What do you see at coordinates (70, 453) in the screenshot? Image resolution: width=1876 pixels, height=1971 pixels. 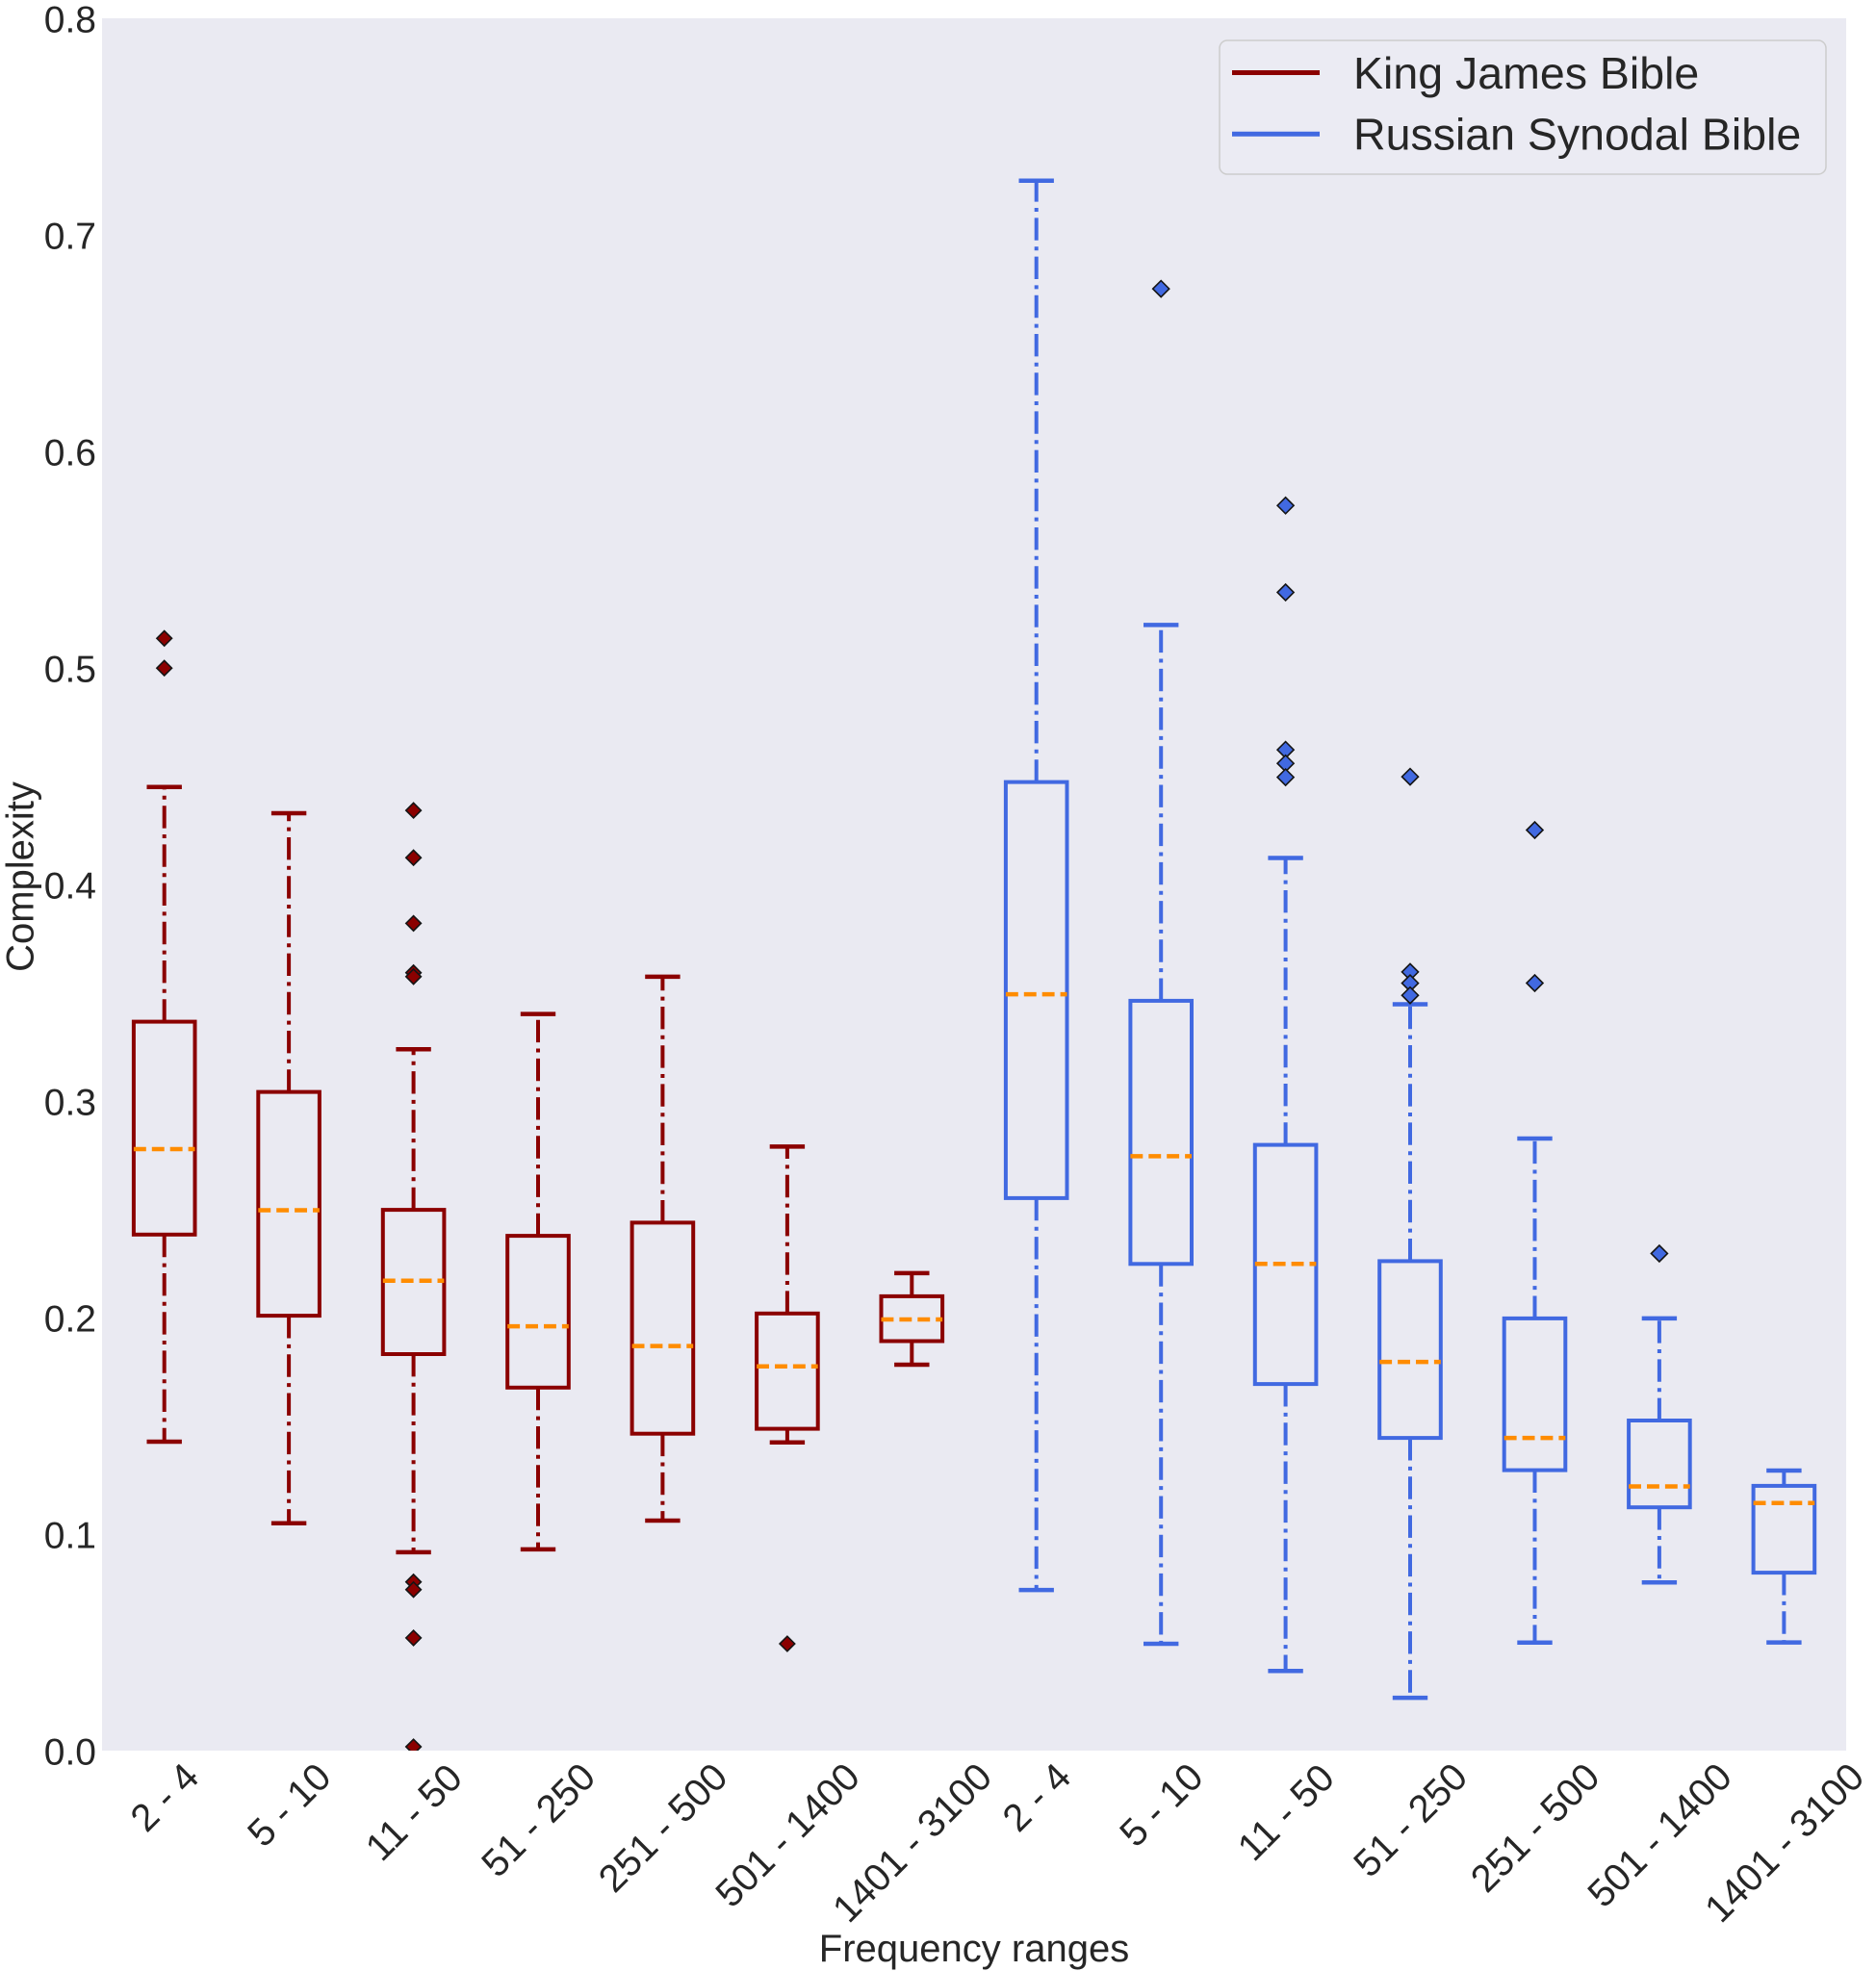 I see `svg-text: 0.6` at bounding box center [70, 453].